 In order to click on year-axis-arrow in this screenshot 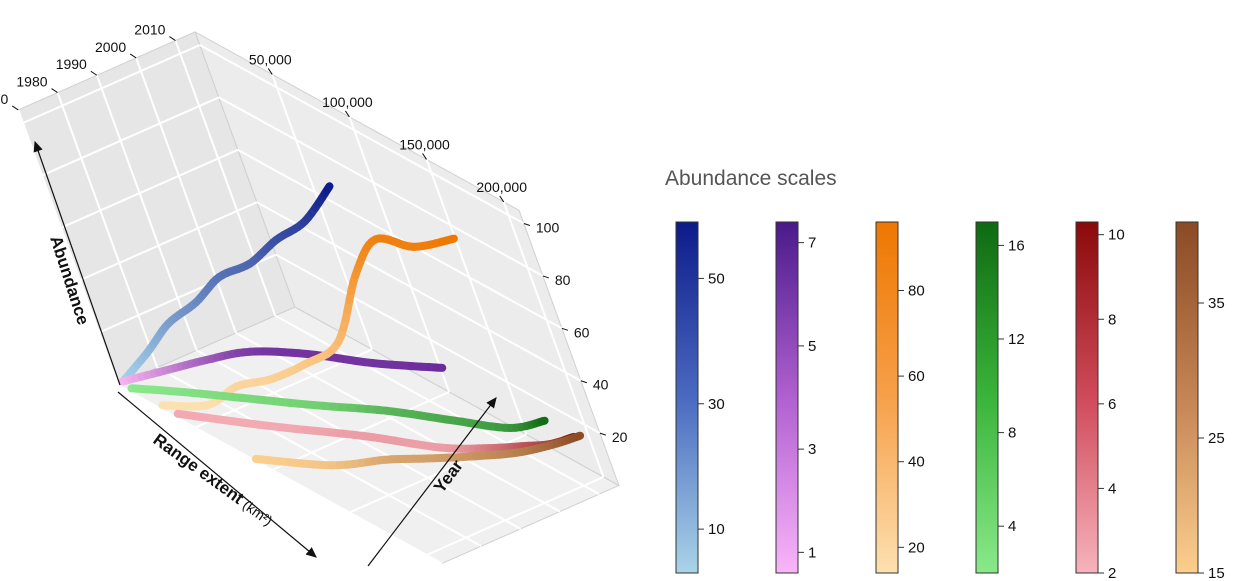, I will do `click(432, 482)`.